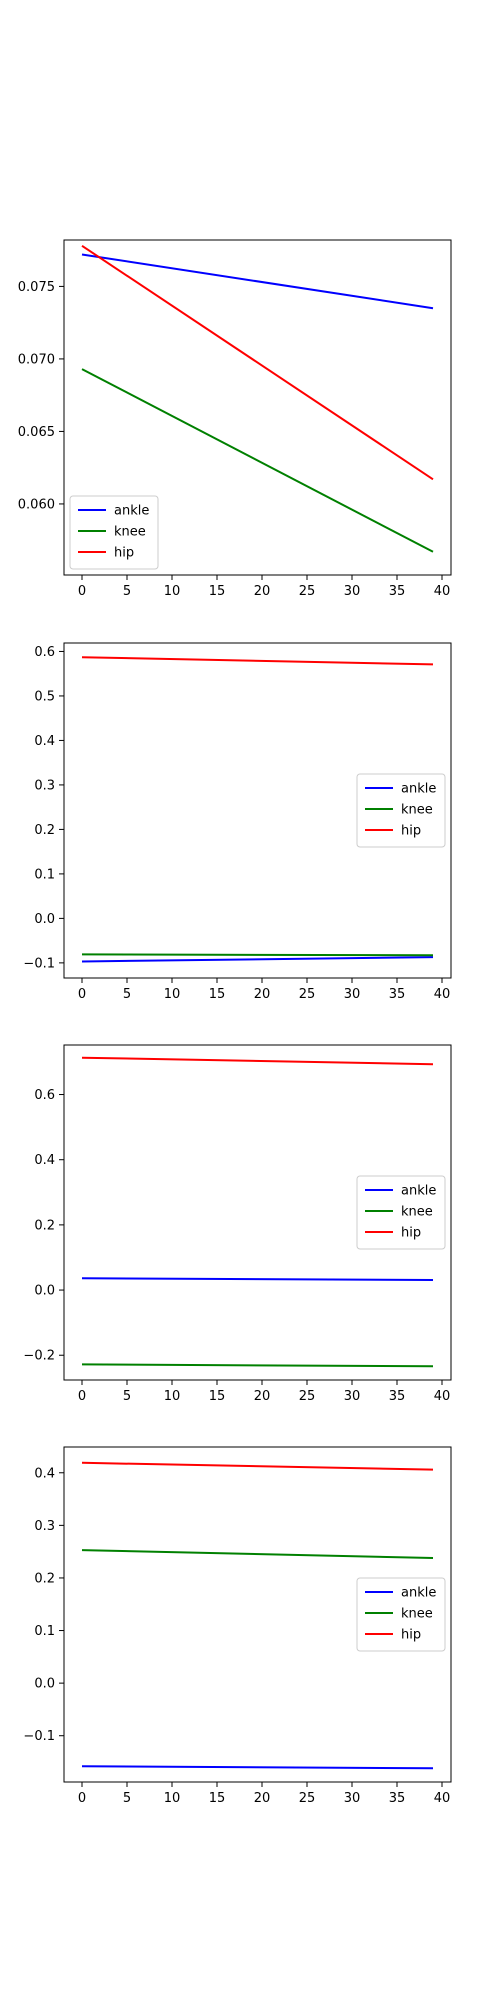 The height and width of the screenshot is (2000, 500). What do you see at coordinates (36, 432) in the screenshot?
I see `y-tick-label: 0.065` at bounding box center [36, 432].